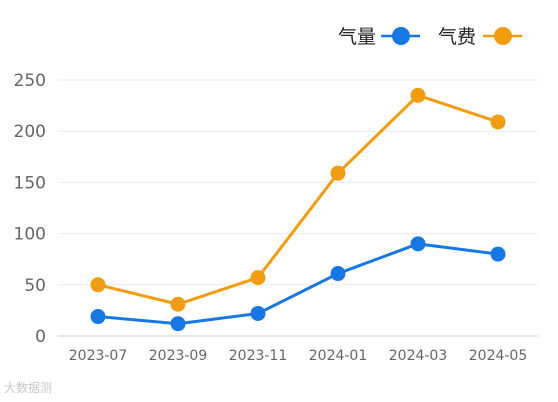 The width and height of the screenshot is (558, 402). I want to click on watermark-text: 大数据测, so click(28, 388).